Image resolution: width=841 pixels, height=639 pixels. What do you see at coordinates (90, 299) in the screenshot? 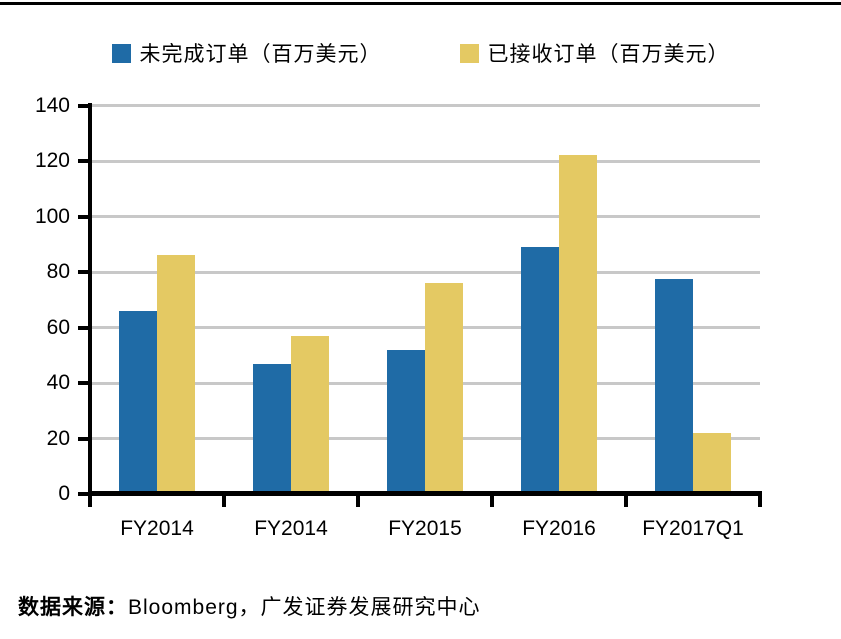
I see `y-axis-line` at bounding box center [90, 299].